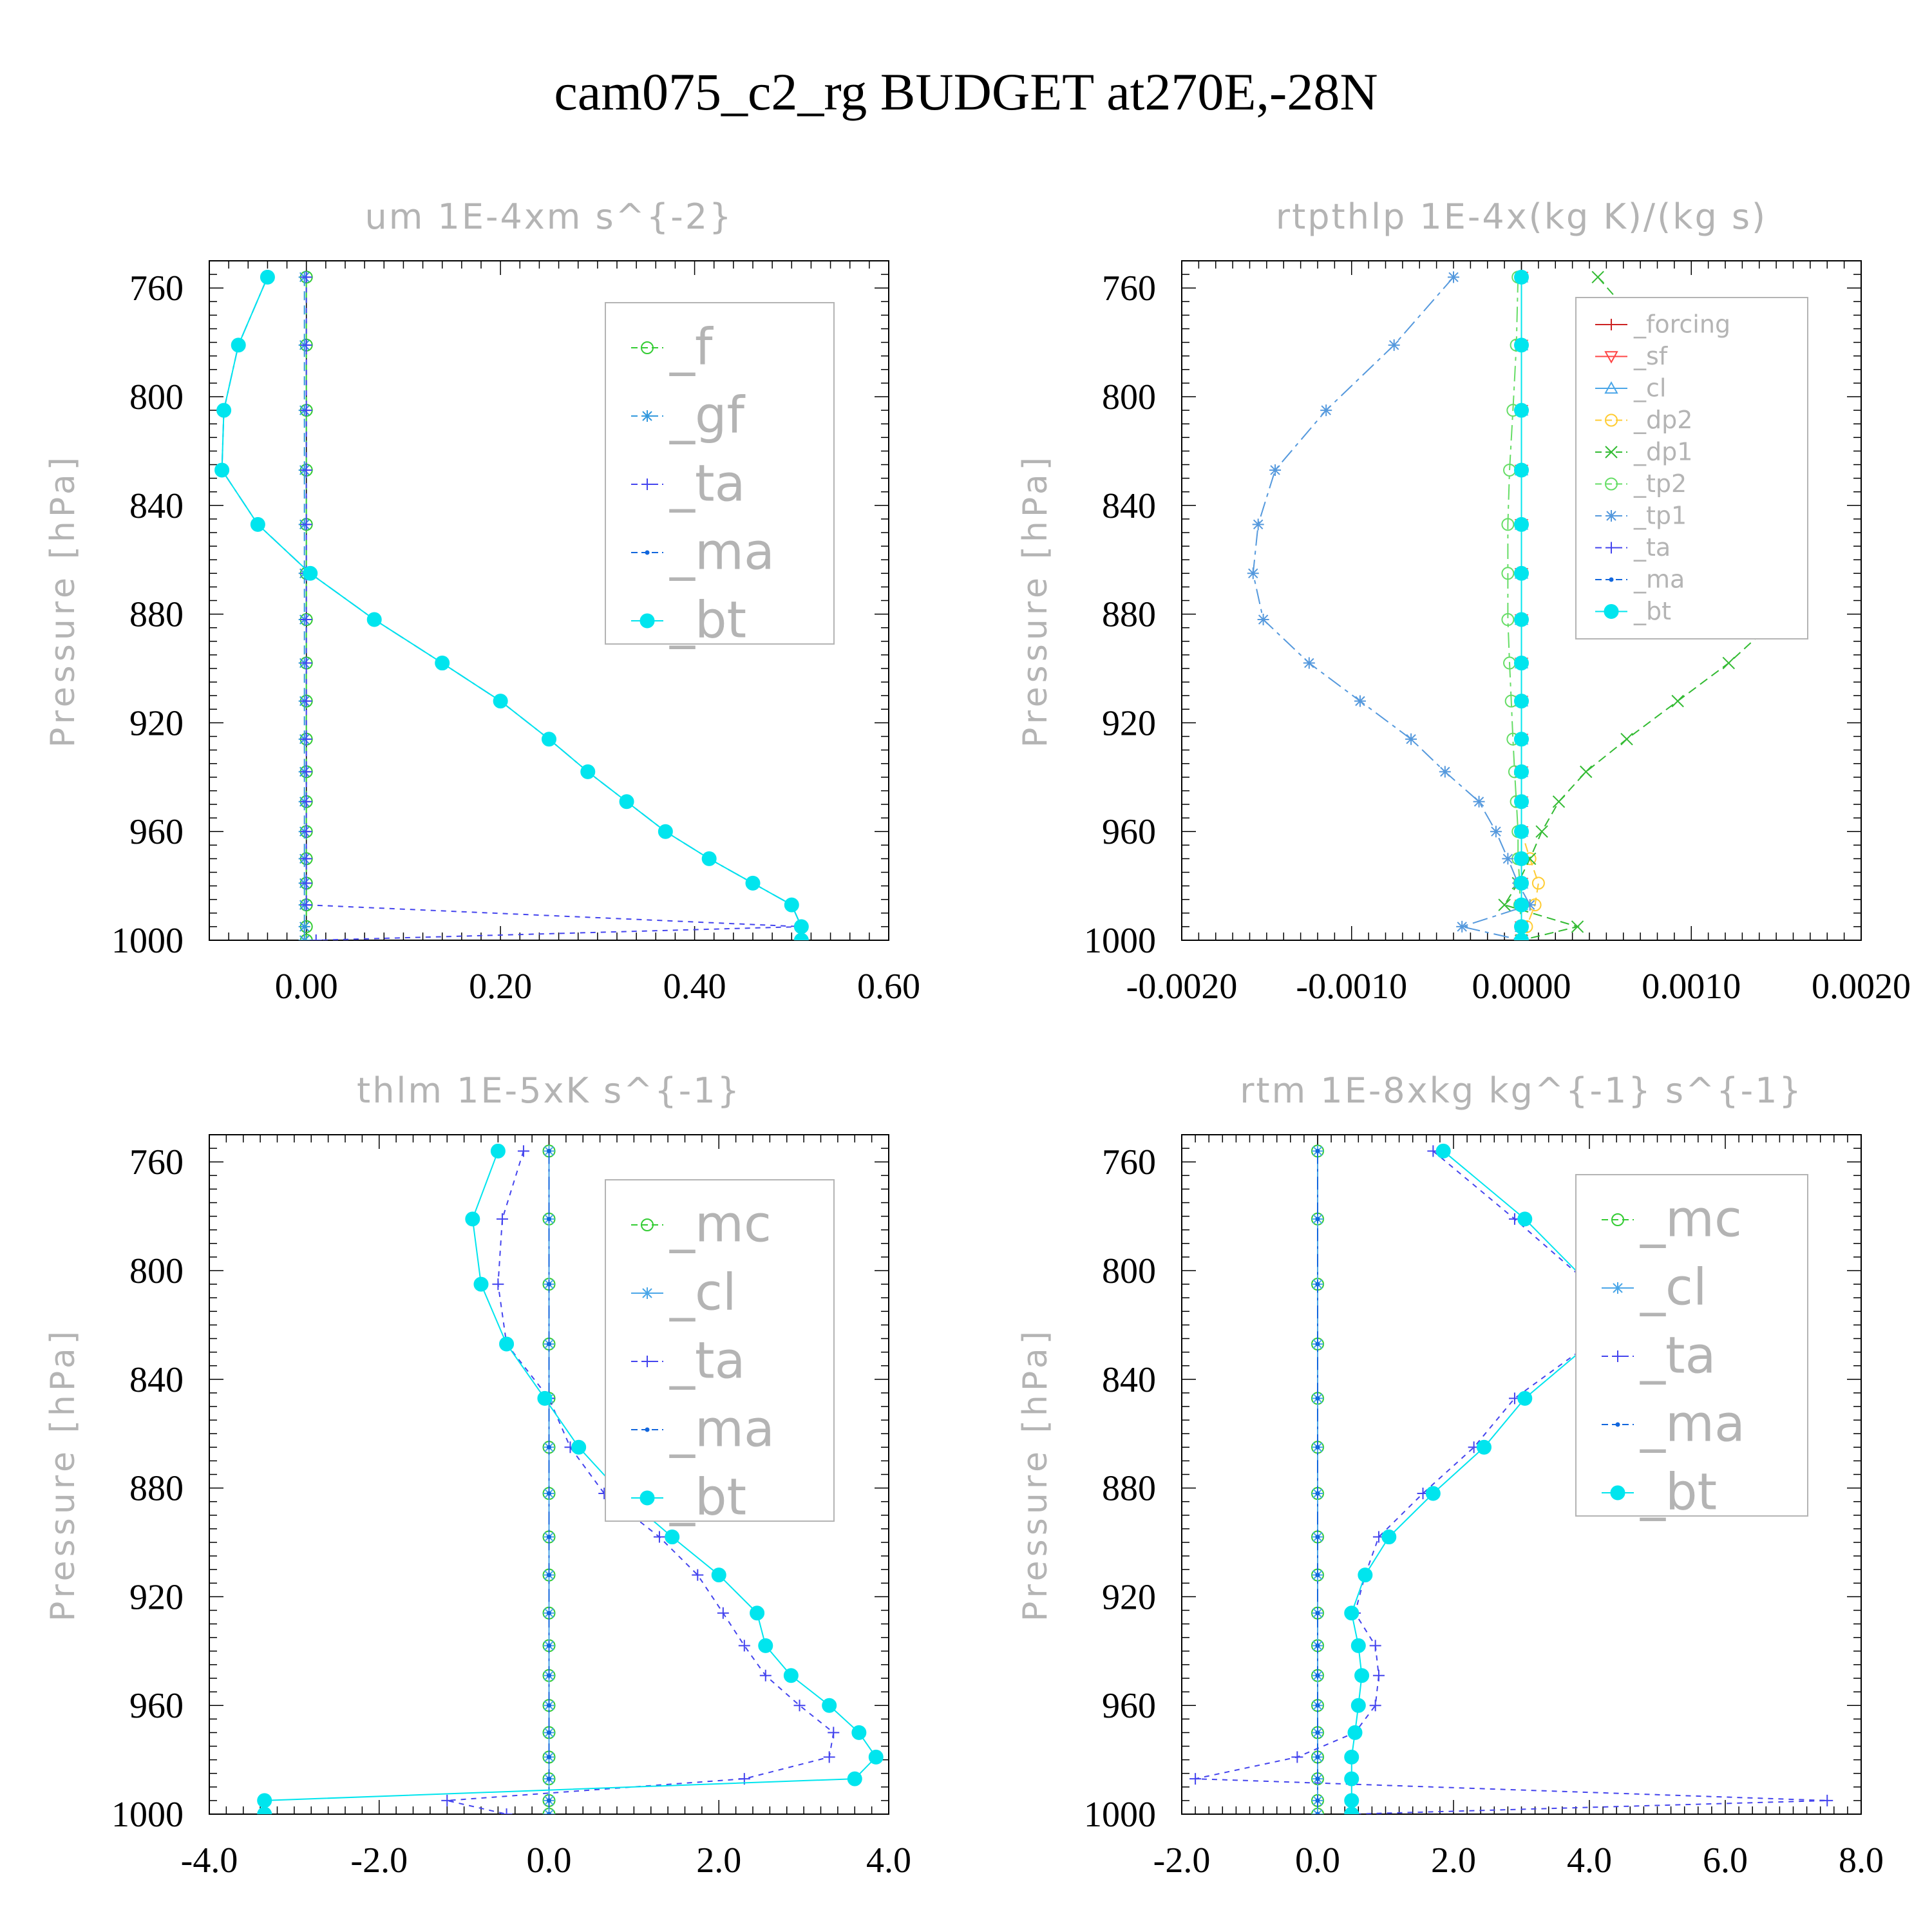 This screenshot has height=1932, width=1932. What do you see at coordinates (500, 987) in the screenshot?
I see `x-tick-label: 0.20` at bounding box center [500, 987].